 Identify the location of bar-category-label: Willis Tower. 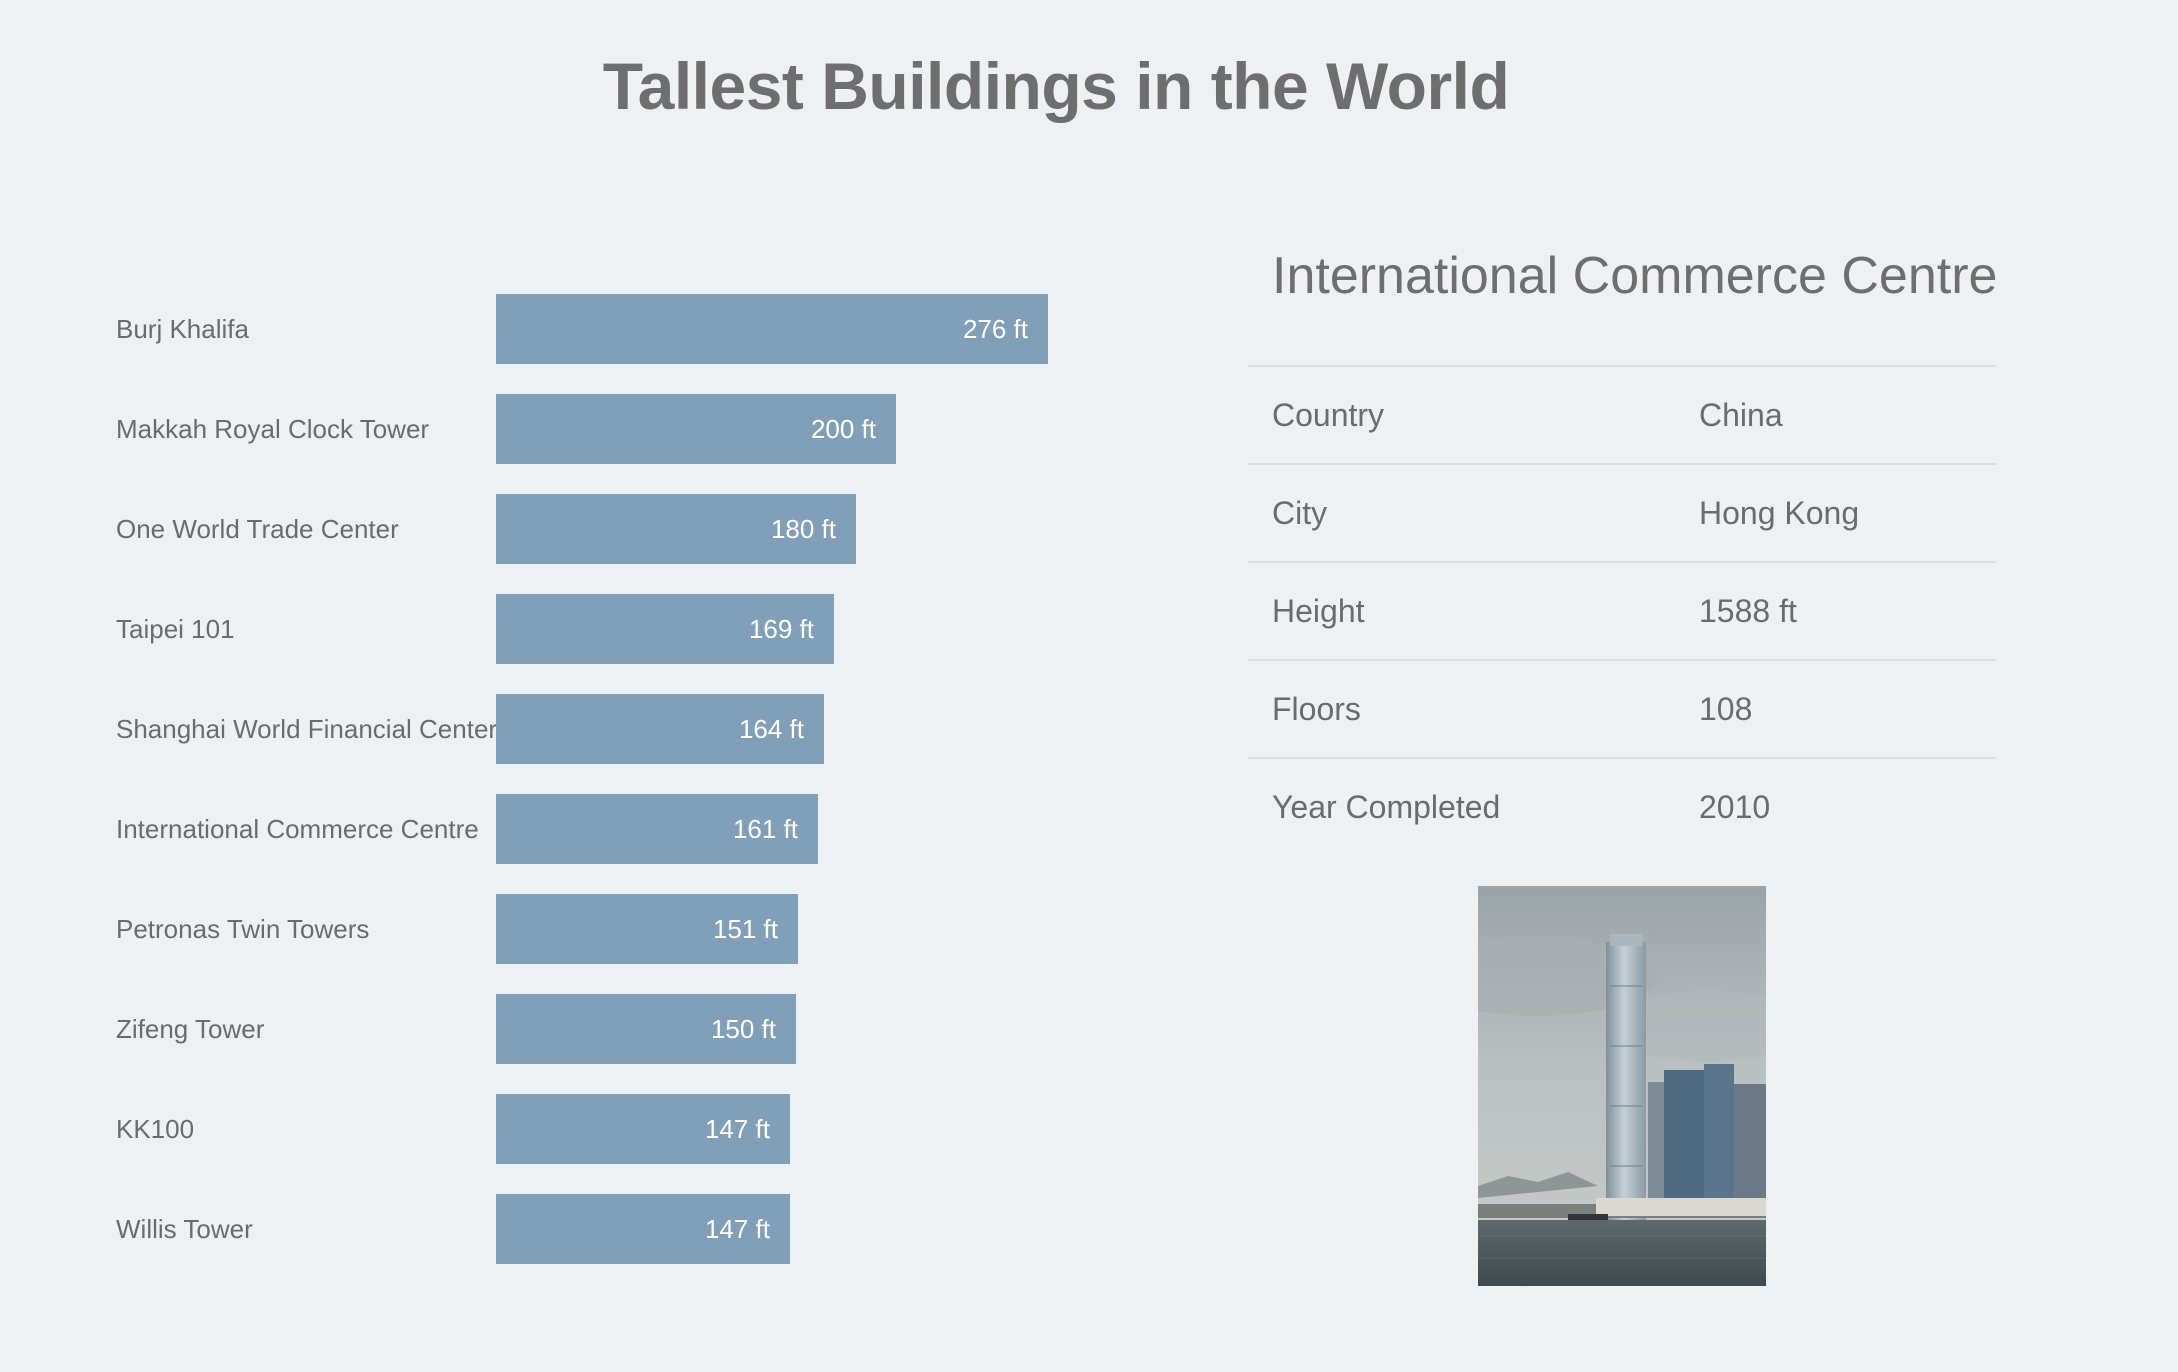
(184, 1229).